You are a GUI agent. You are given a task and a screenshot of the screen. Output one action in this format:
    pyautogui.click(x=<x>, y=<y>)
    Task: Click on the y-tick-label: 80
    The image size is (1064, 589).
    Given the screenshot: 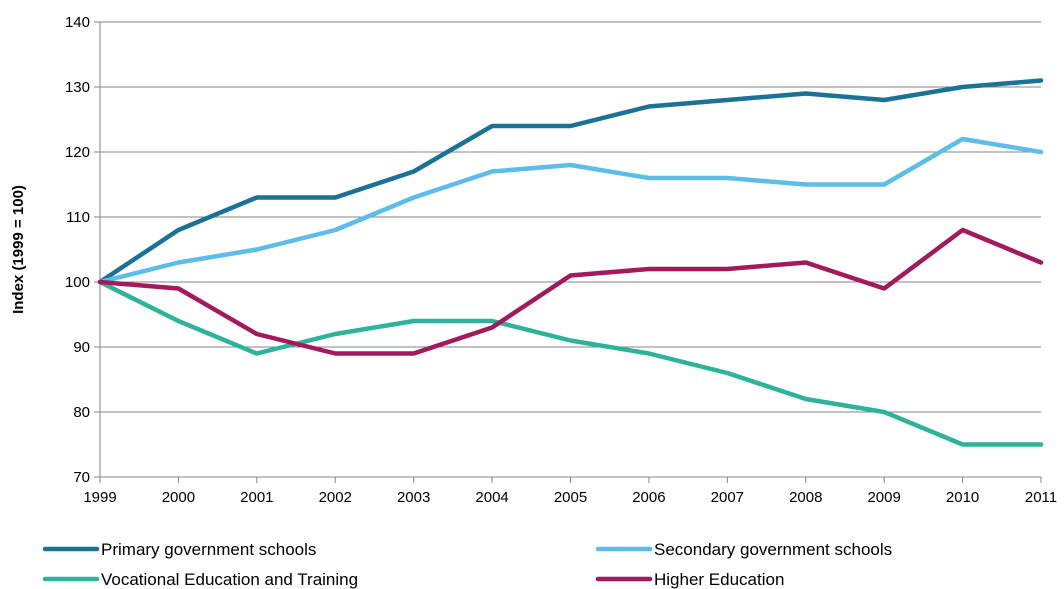 What is the action you would take?
    pyautogui.click(x=81, y=412)
    